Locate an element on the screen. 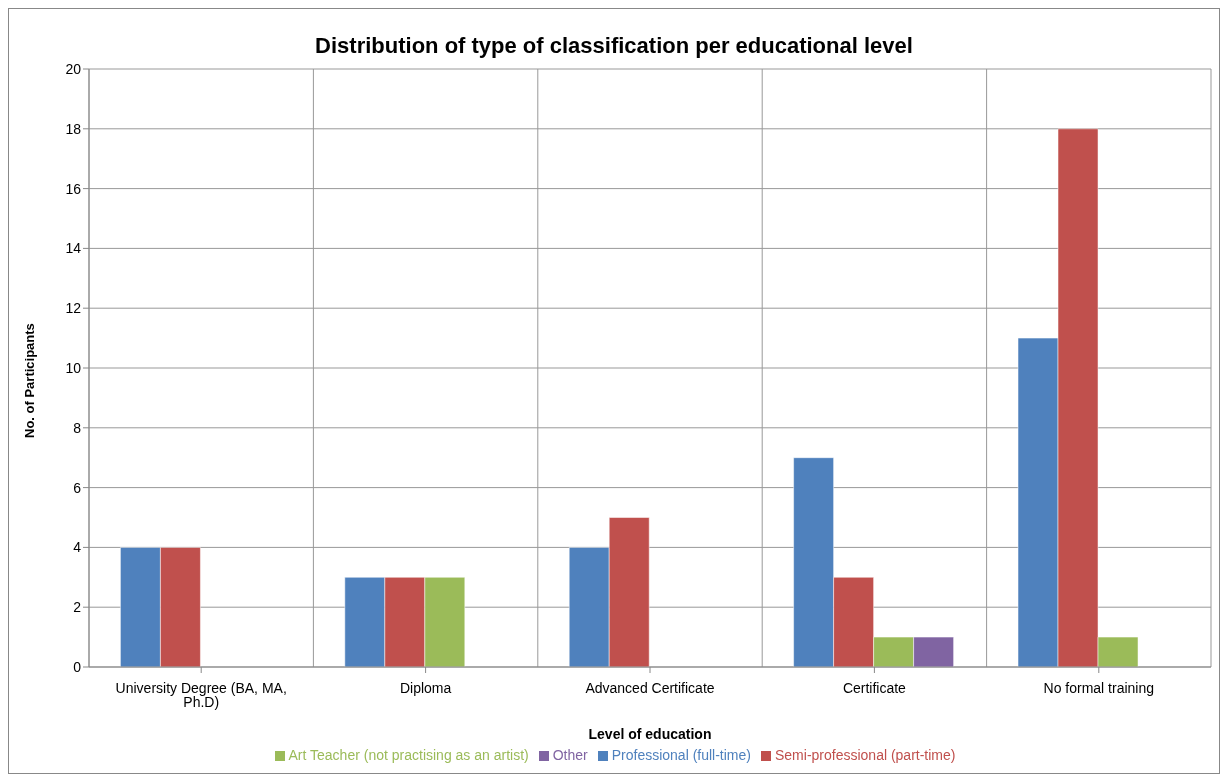 The height and width of the screenshot is (782, 1228). chart-title: Distribution of type of classification per educational level is located at coordinates (614, 46).